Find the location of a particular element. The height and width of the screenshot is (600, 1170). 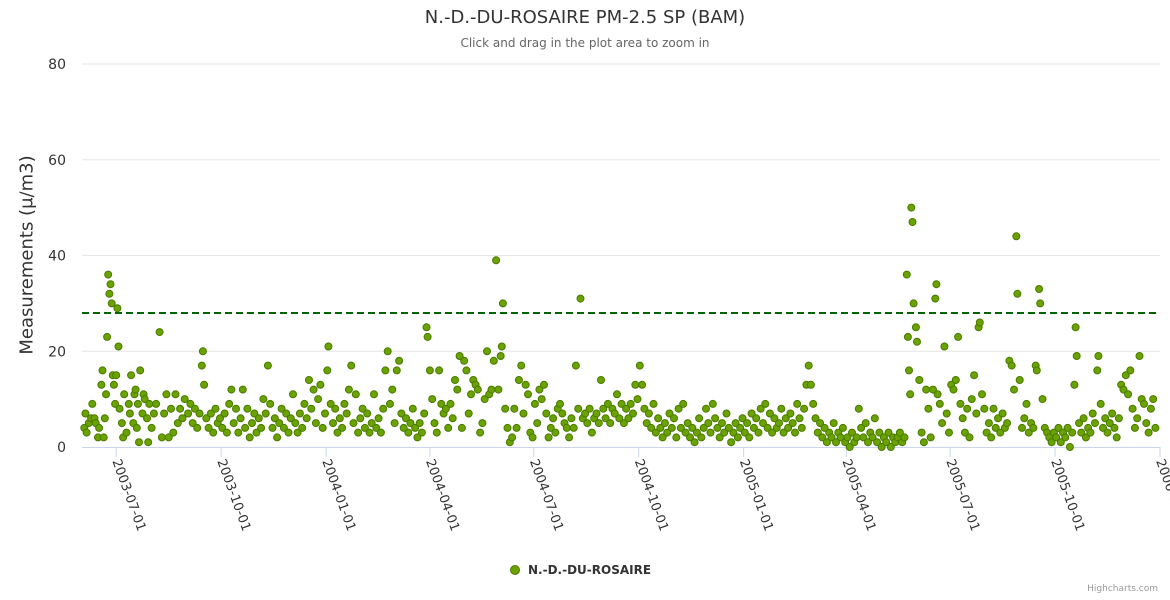

credits-link: Highcharts.com is located at coordinates (1122, 589).